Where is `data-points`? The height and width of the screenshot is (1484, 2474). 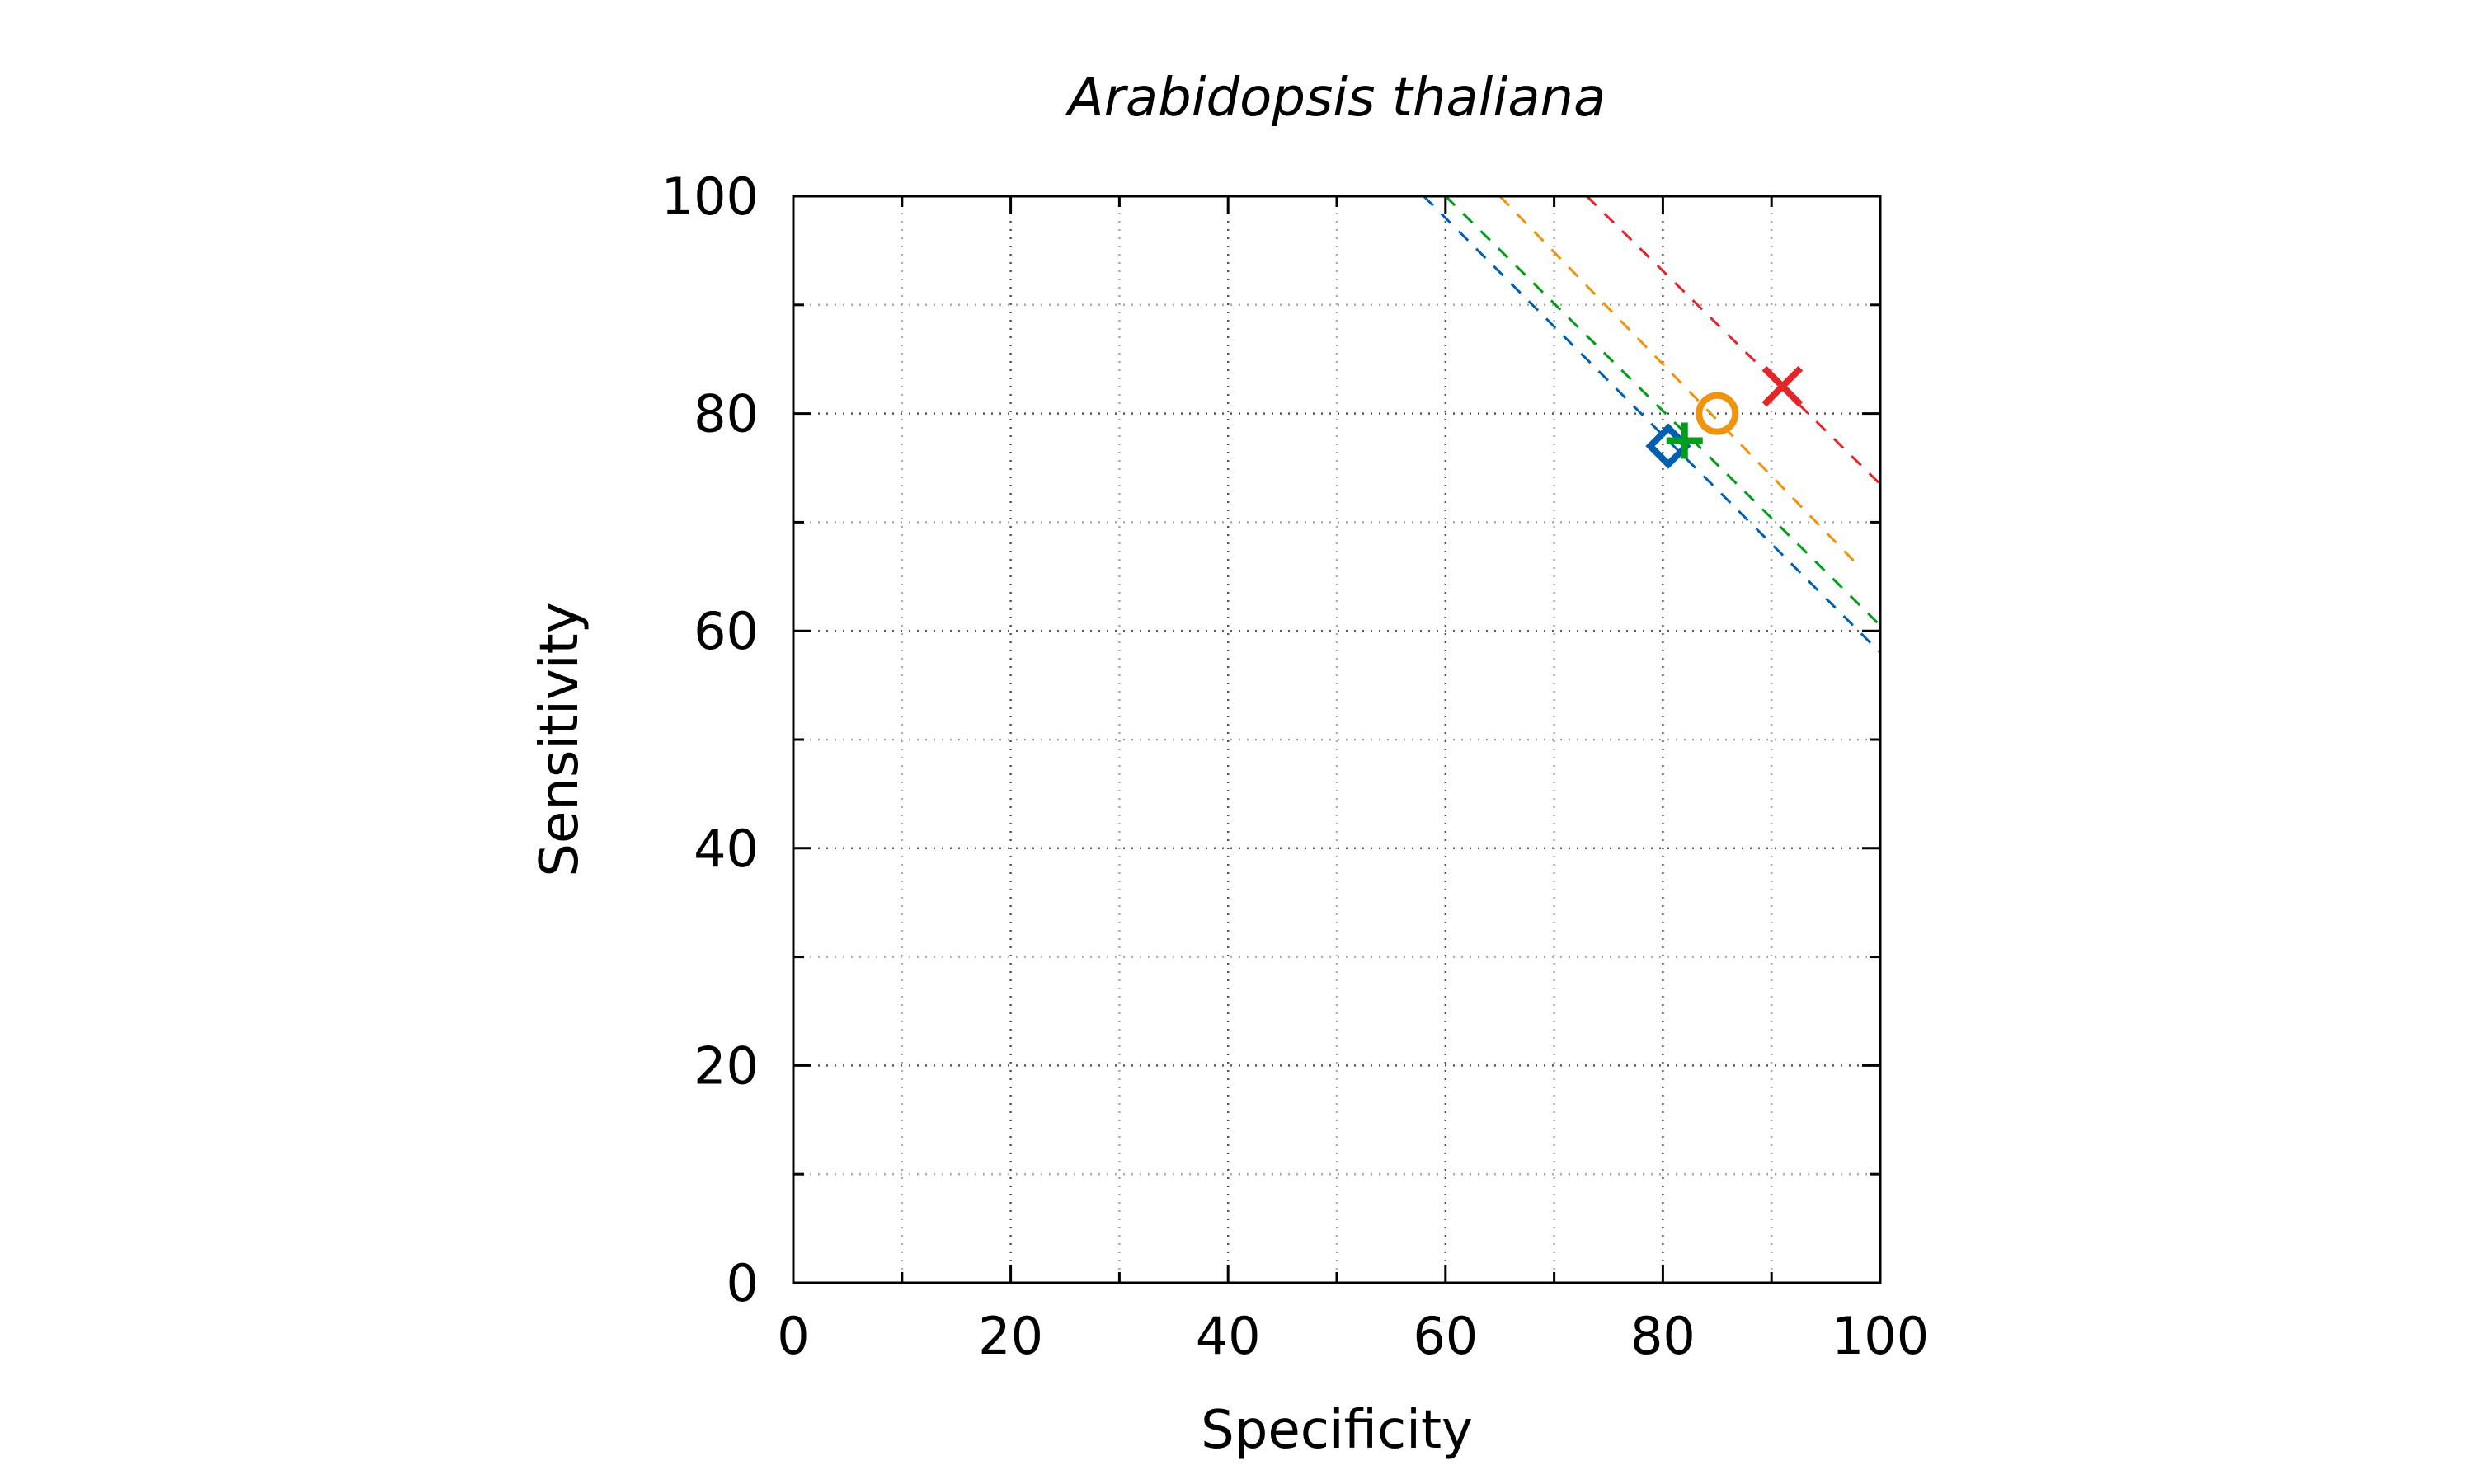
data-points is located at coordinates (1724, 417).